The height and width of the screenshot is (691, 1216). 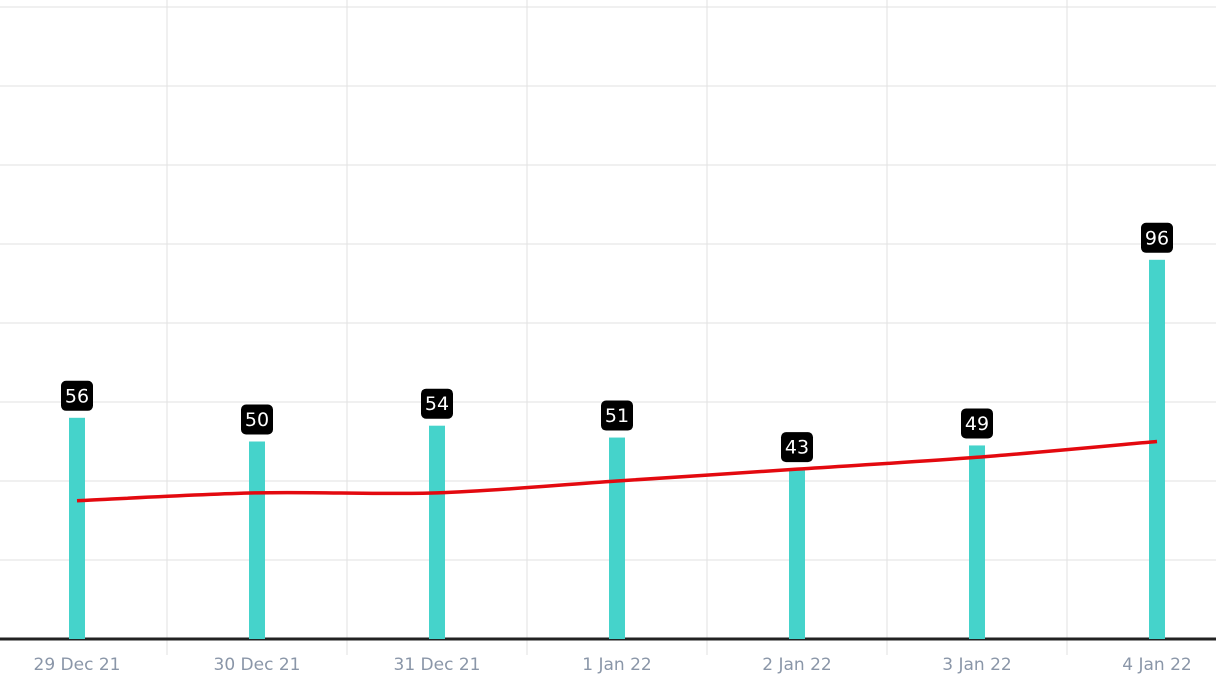 I want to click on x-tick-label: 1 Jan 22, so click(x=616, y=665).